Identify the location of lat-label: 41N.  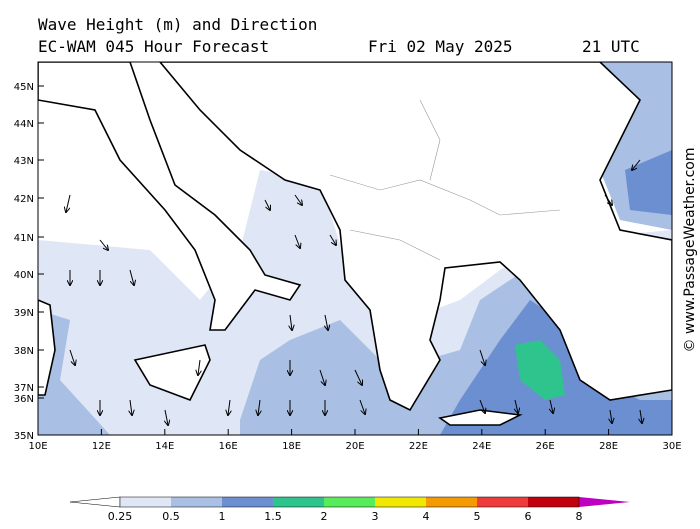
(24, 238).